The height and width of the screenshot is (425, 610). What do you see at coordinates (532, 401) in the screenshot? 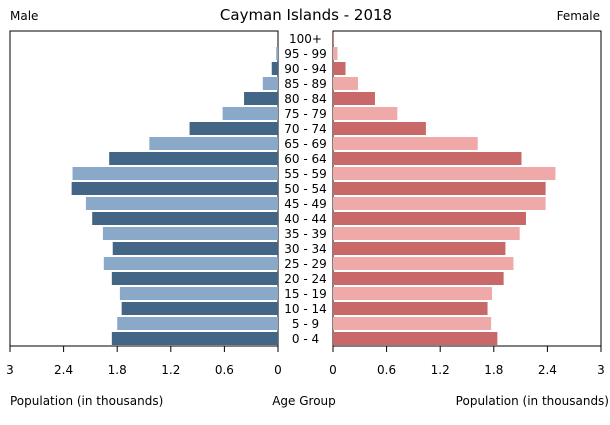
I see `x-axis-label-right: Population (in thousands)` at bounding box center [532, 401].